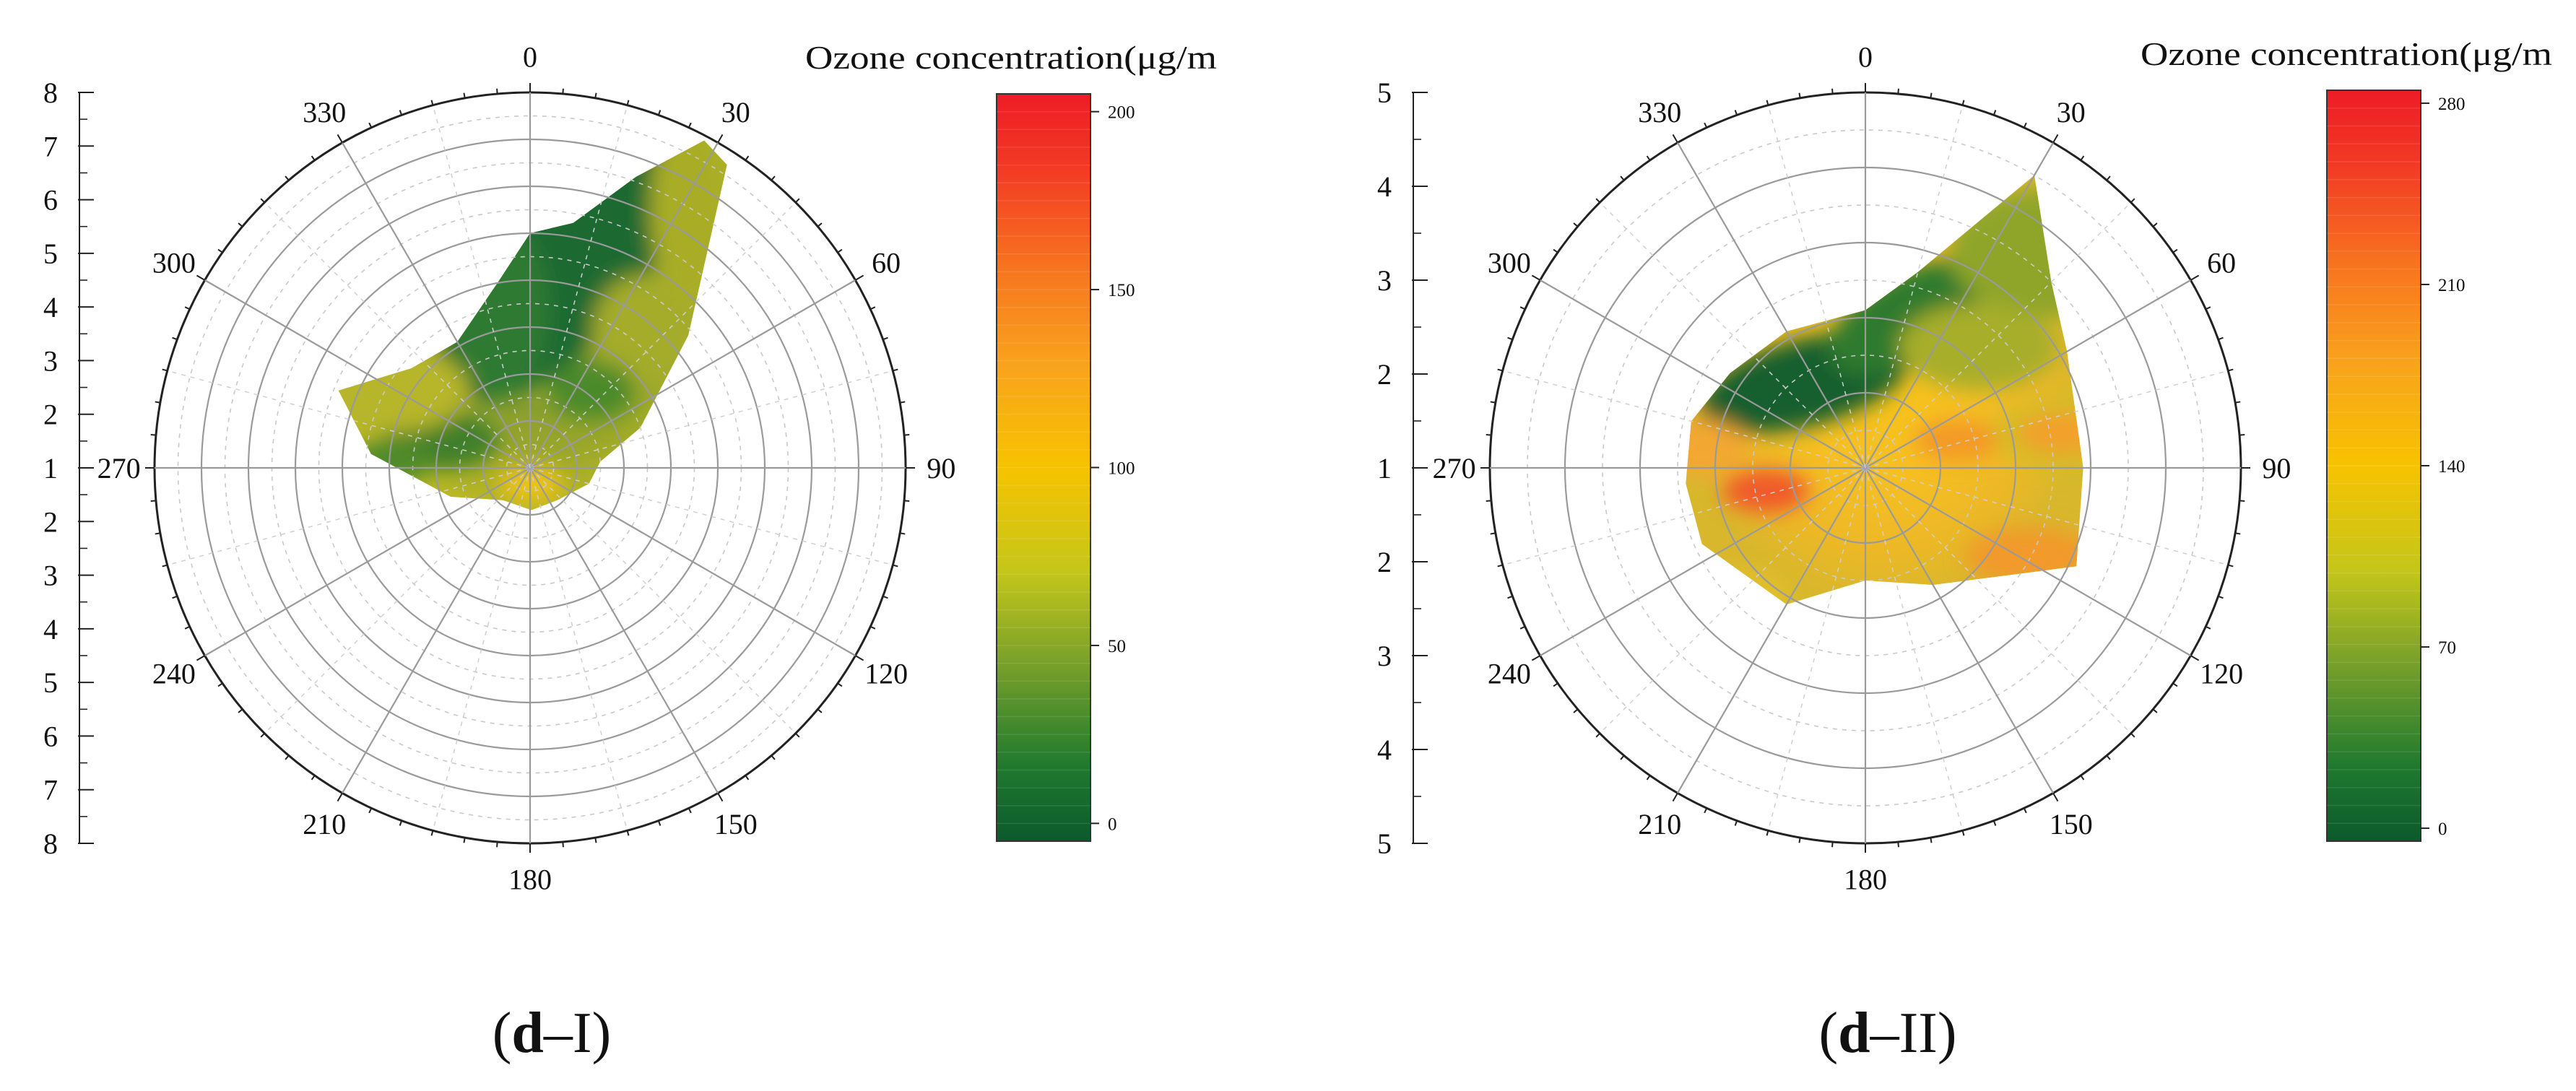 The height and width of the screenshot is (1091, 2576). Describe the element at coordinates (2276, 468) in the screenshot. I see `angle-label-90: 90` at that location.